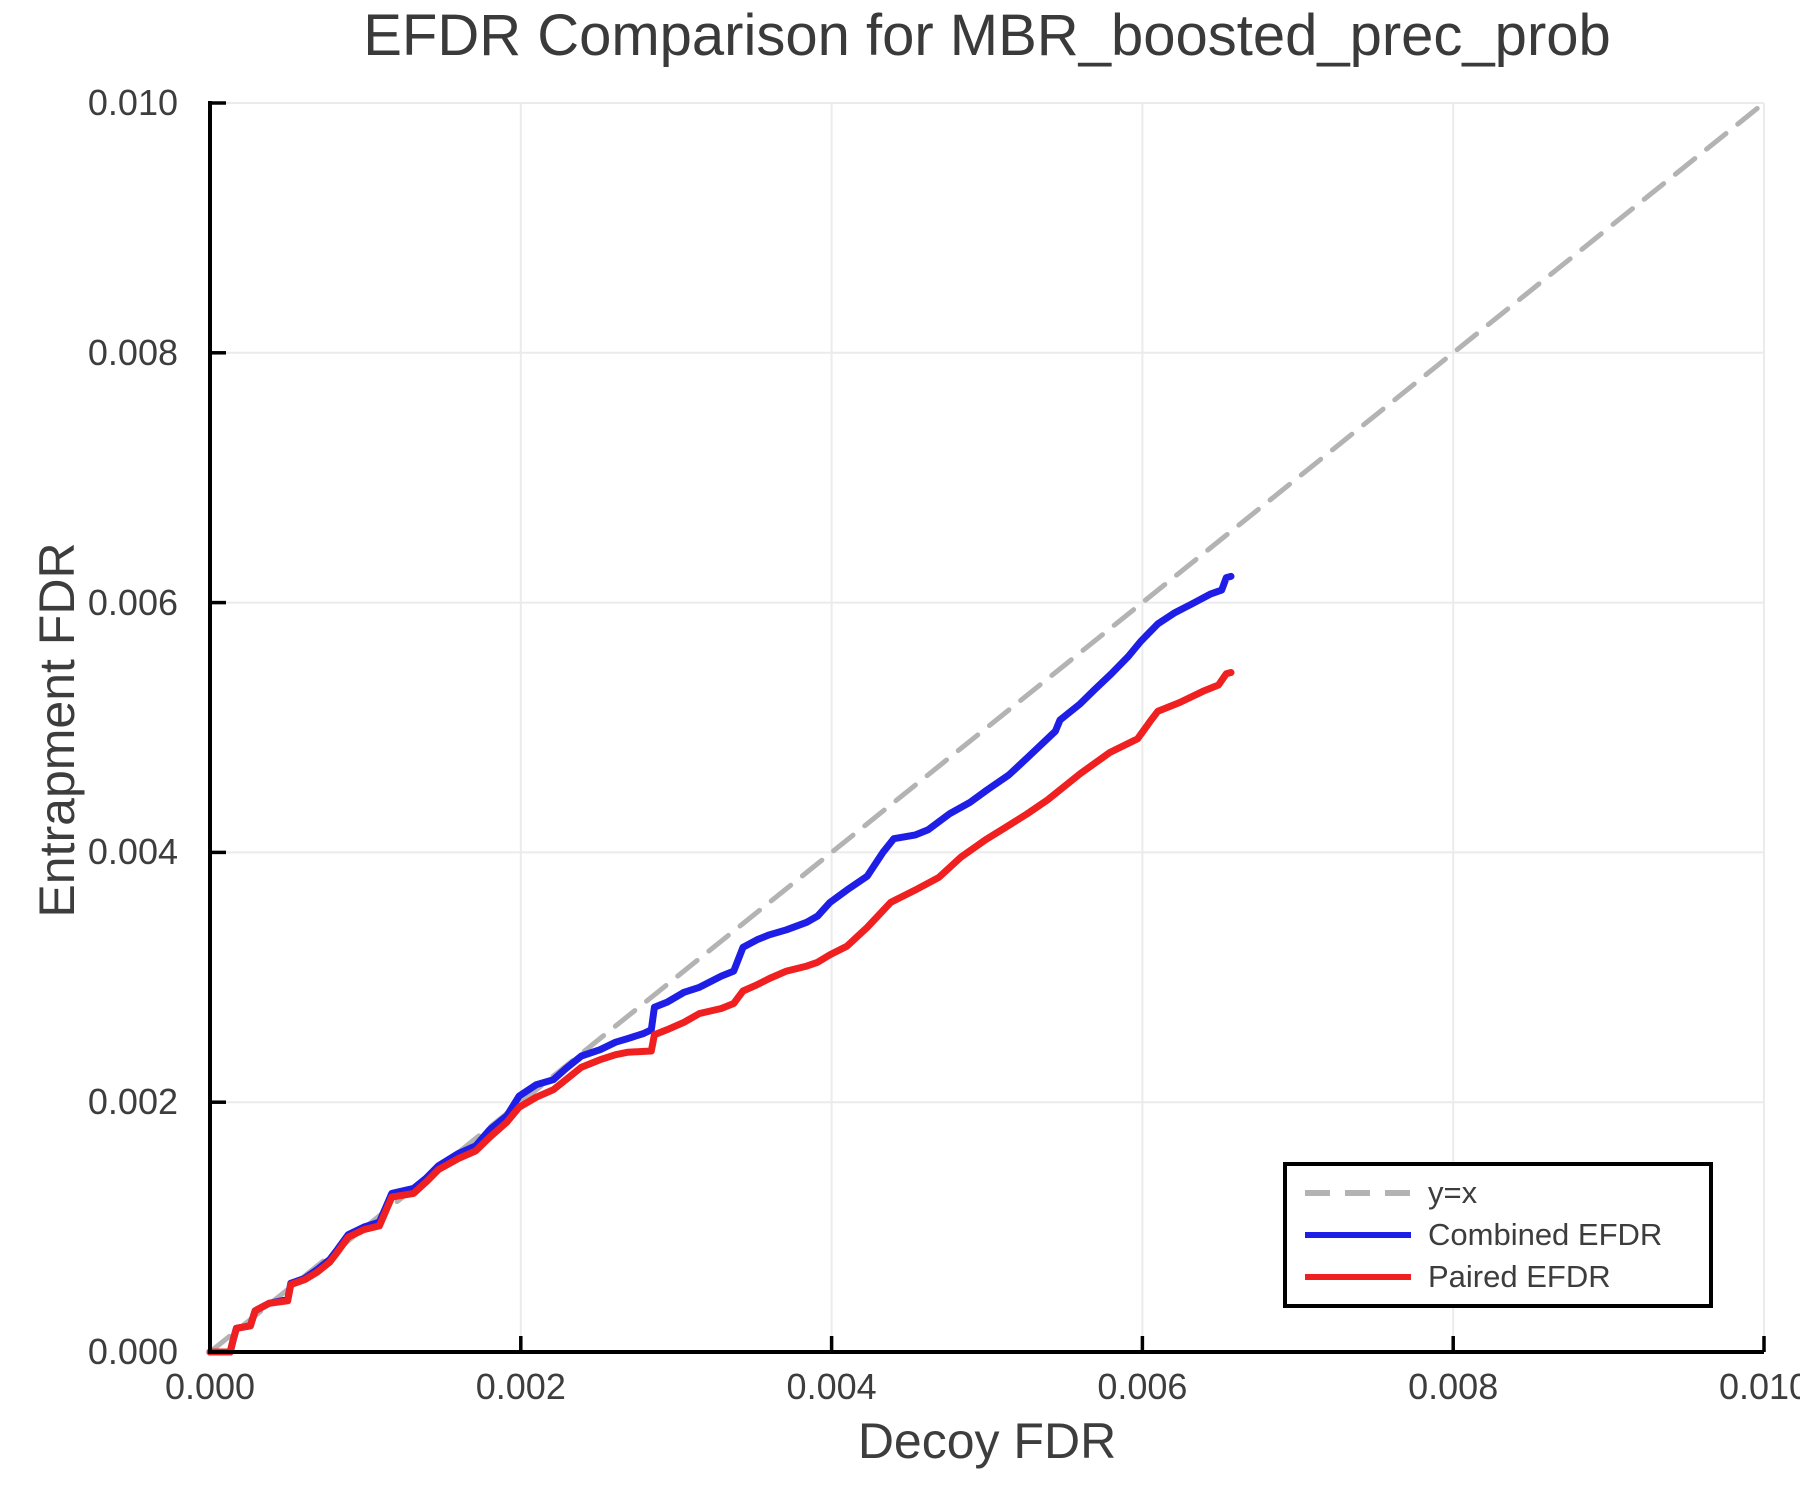 The width and height of the screenshot is (1800, 1500). I want to click on x-tick-label: 0.010, so click(1759, 1386).